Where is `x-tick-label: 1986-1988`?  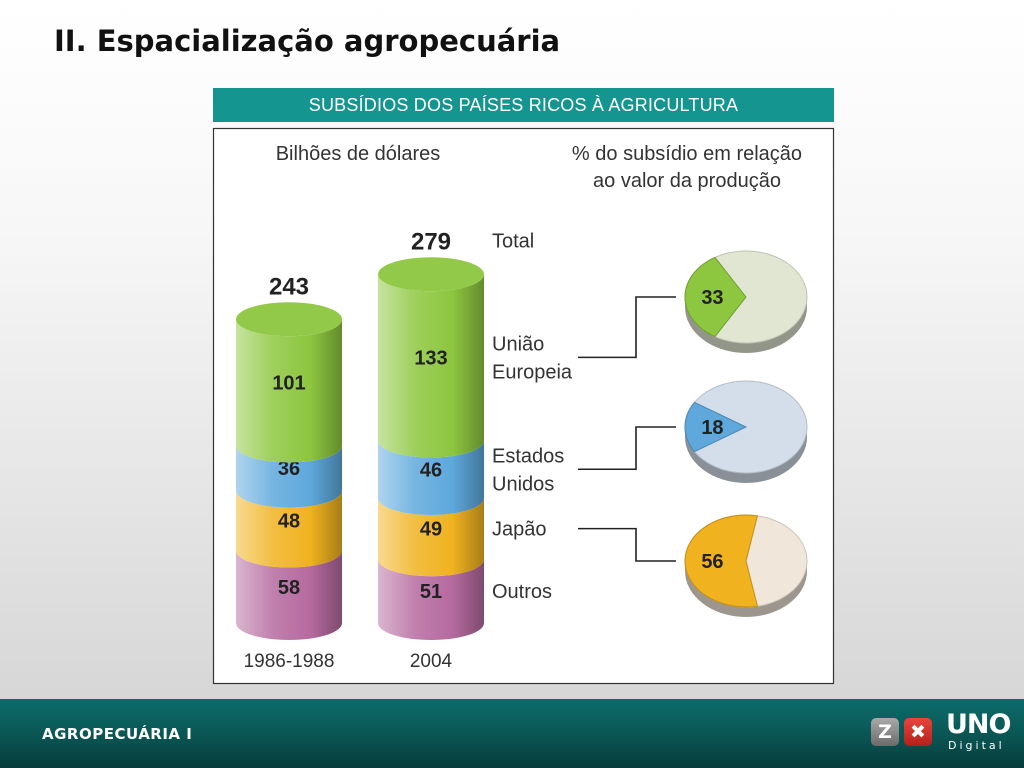
x-tick-label: 1986-1988 is located at coordinates (289, 661).